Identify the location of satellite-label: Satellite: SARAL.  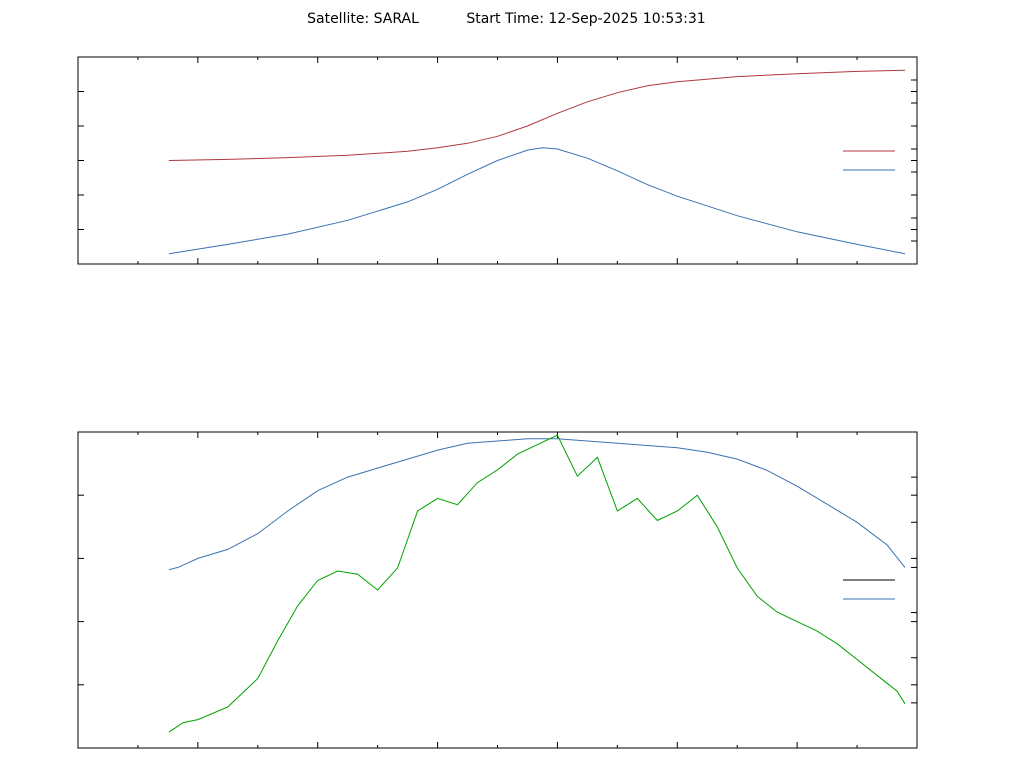
(363, 19).